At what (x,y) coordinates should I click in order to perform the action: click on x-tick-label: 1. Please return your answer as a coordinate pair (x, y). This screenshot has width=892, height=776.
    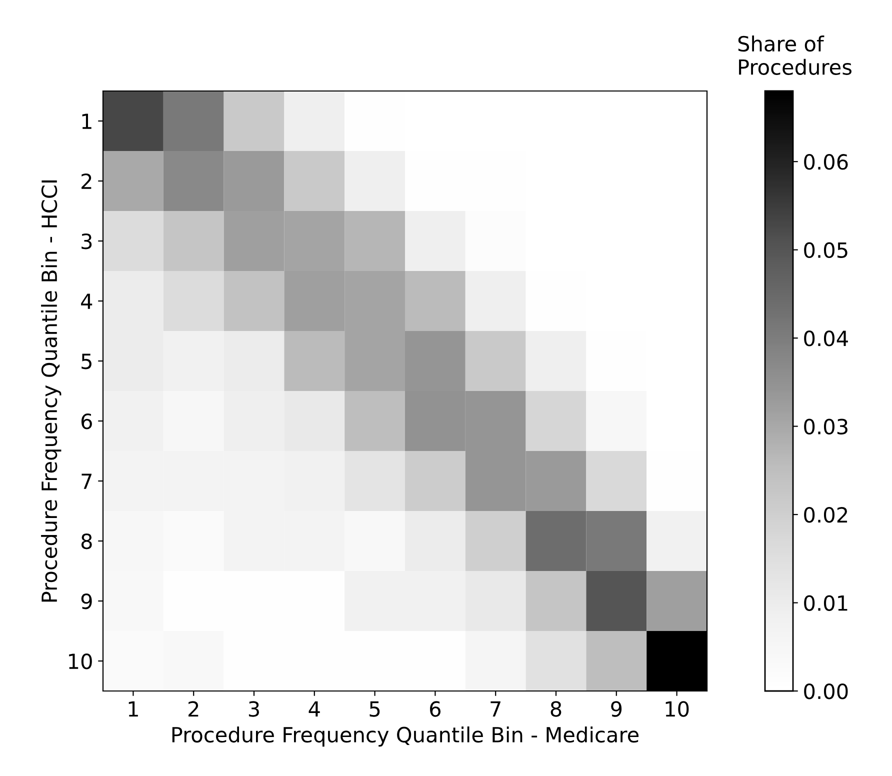
    Looking at the image, I should click on (133, 709).